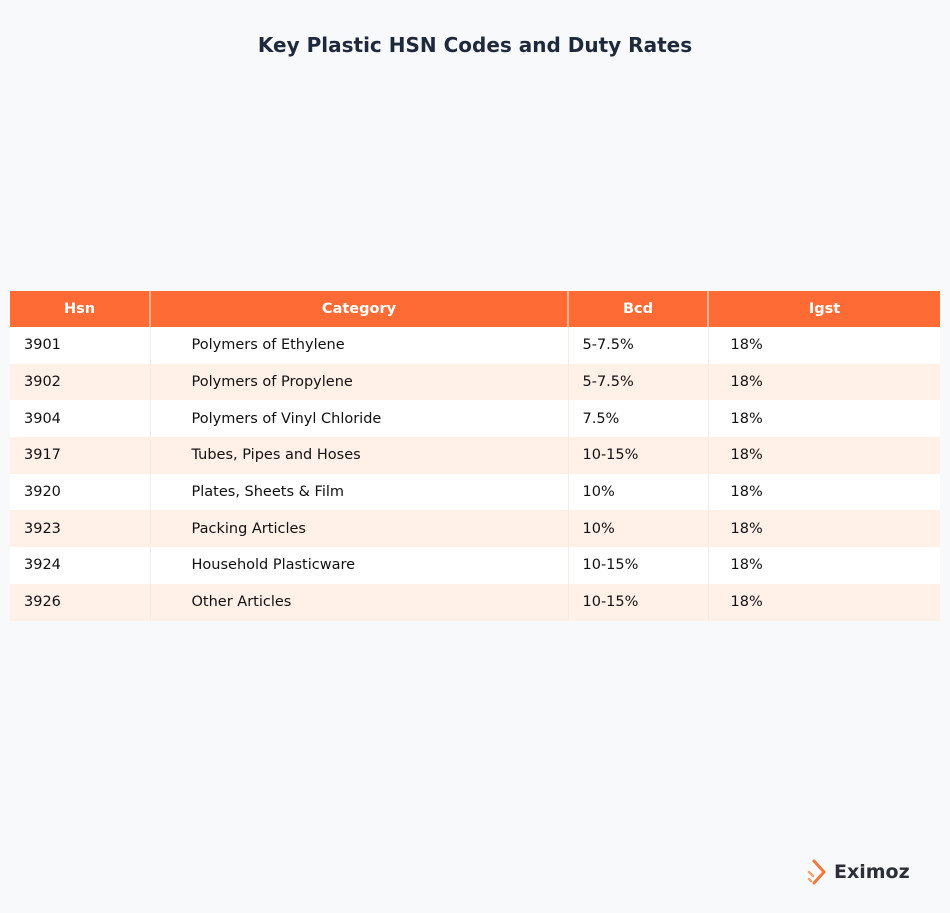 The height and width of the screenshot is (913, 950). I want to click on table-row: 3901 Polymers of Ethylene 5-7.5% 18%, so click(475, 345).